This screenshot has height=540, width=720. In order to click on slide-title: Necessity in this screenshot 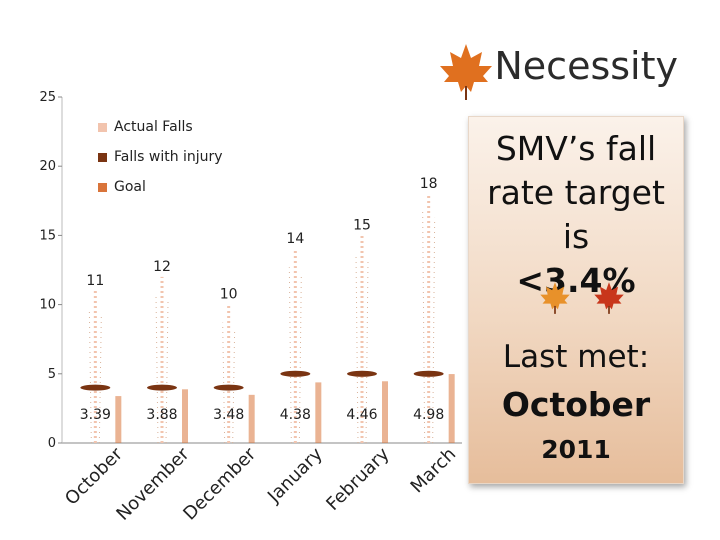, I will do `click(586, 66)`.